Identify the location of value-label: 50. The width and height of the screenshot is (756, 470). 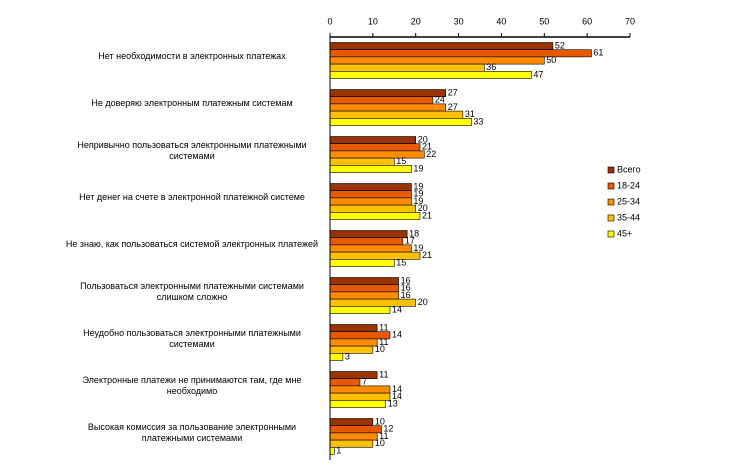
(551, 60).